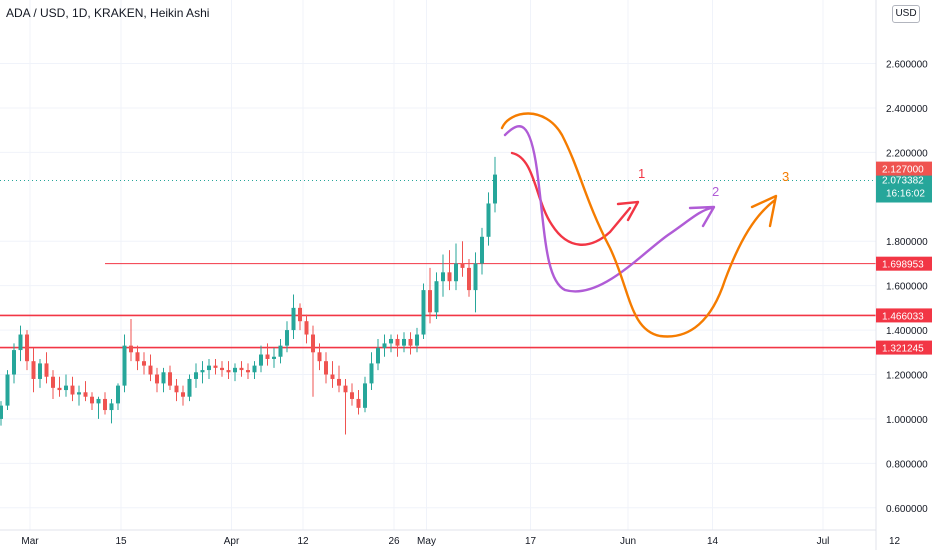 Image resolution: width=932 pixels, height=550 pixels. What do you see at coordinates (641, 173) in the screenshot?
I see `projection-label: 1` at bounding box center [641, 173].